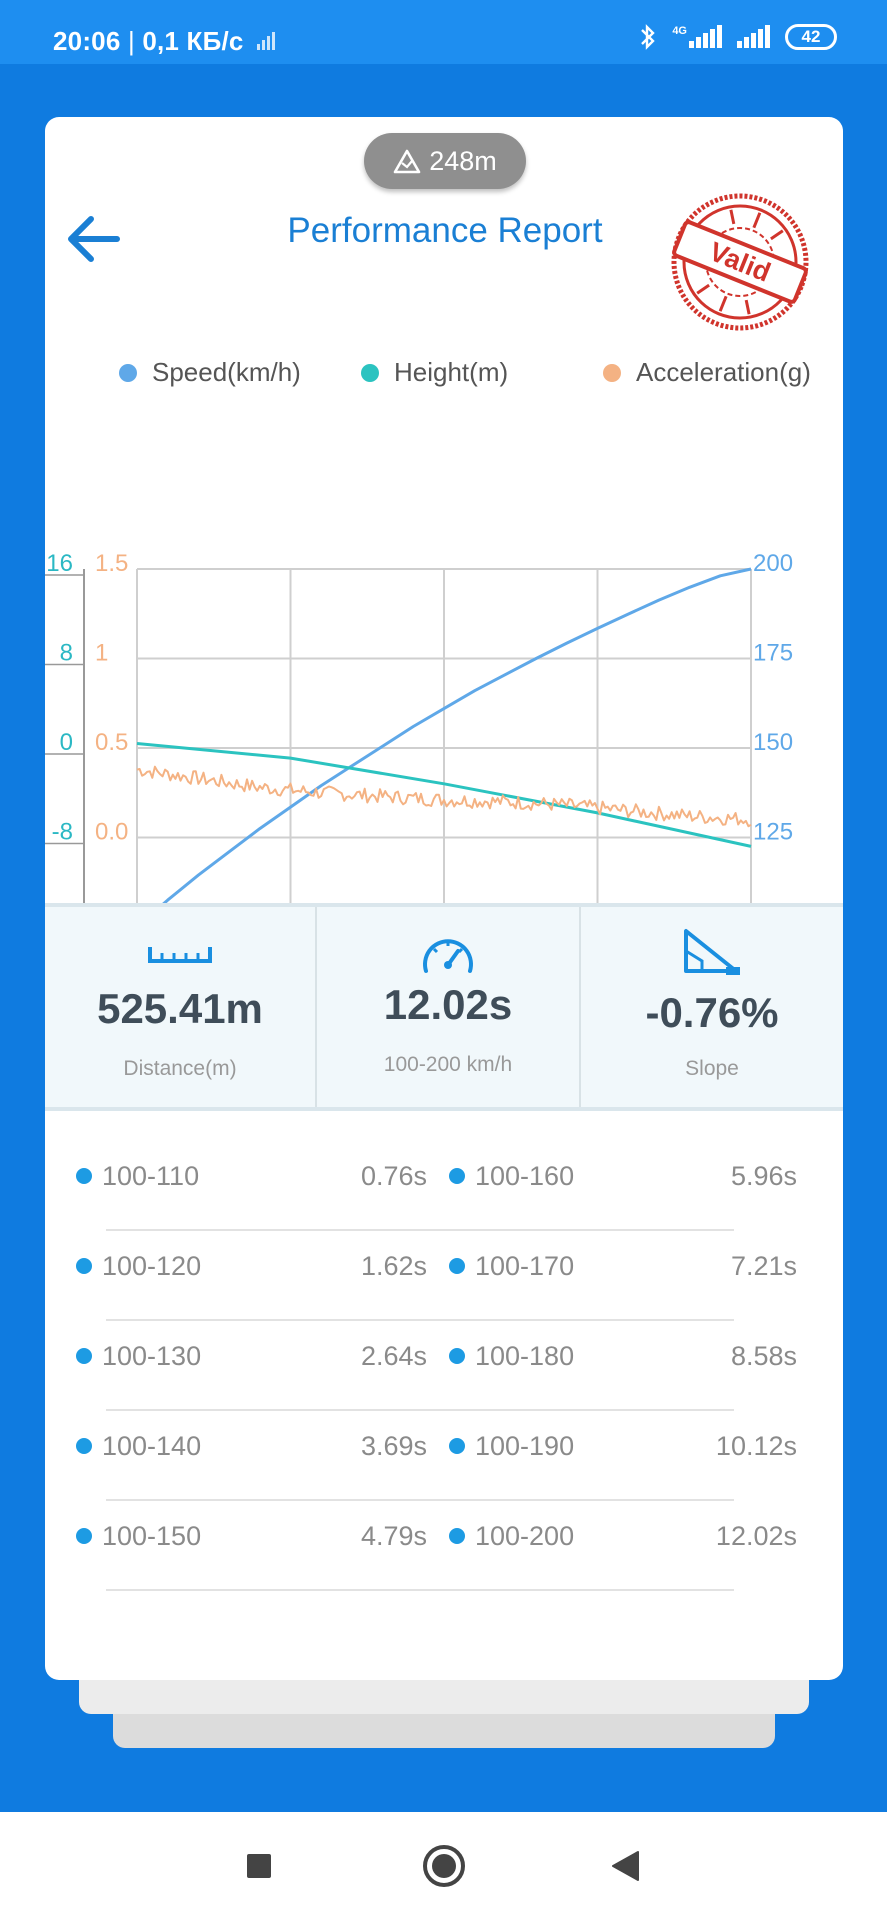 The height and width of the screenshot is (1920, 887). I want to click on back-button, so click(93, 239).